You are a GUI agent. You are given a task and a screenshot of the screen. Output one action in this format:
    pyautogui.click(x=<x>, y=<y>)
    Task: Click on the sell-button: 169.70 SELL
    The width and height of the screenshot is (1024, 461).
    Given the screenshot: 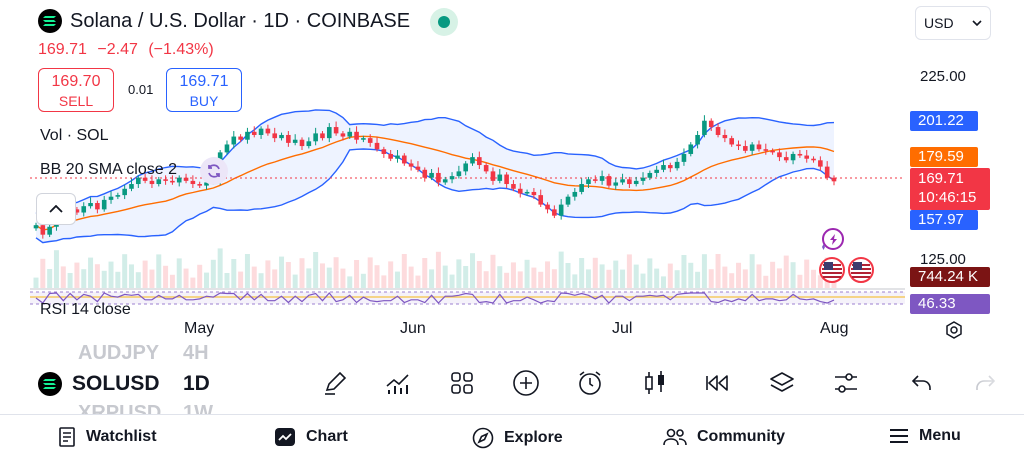 What is the action you would take?
    pyautogui.click(x=76, y=90)
    